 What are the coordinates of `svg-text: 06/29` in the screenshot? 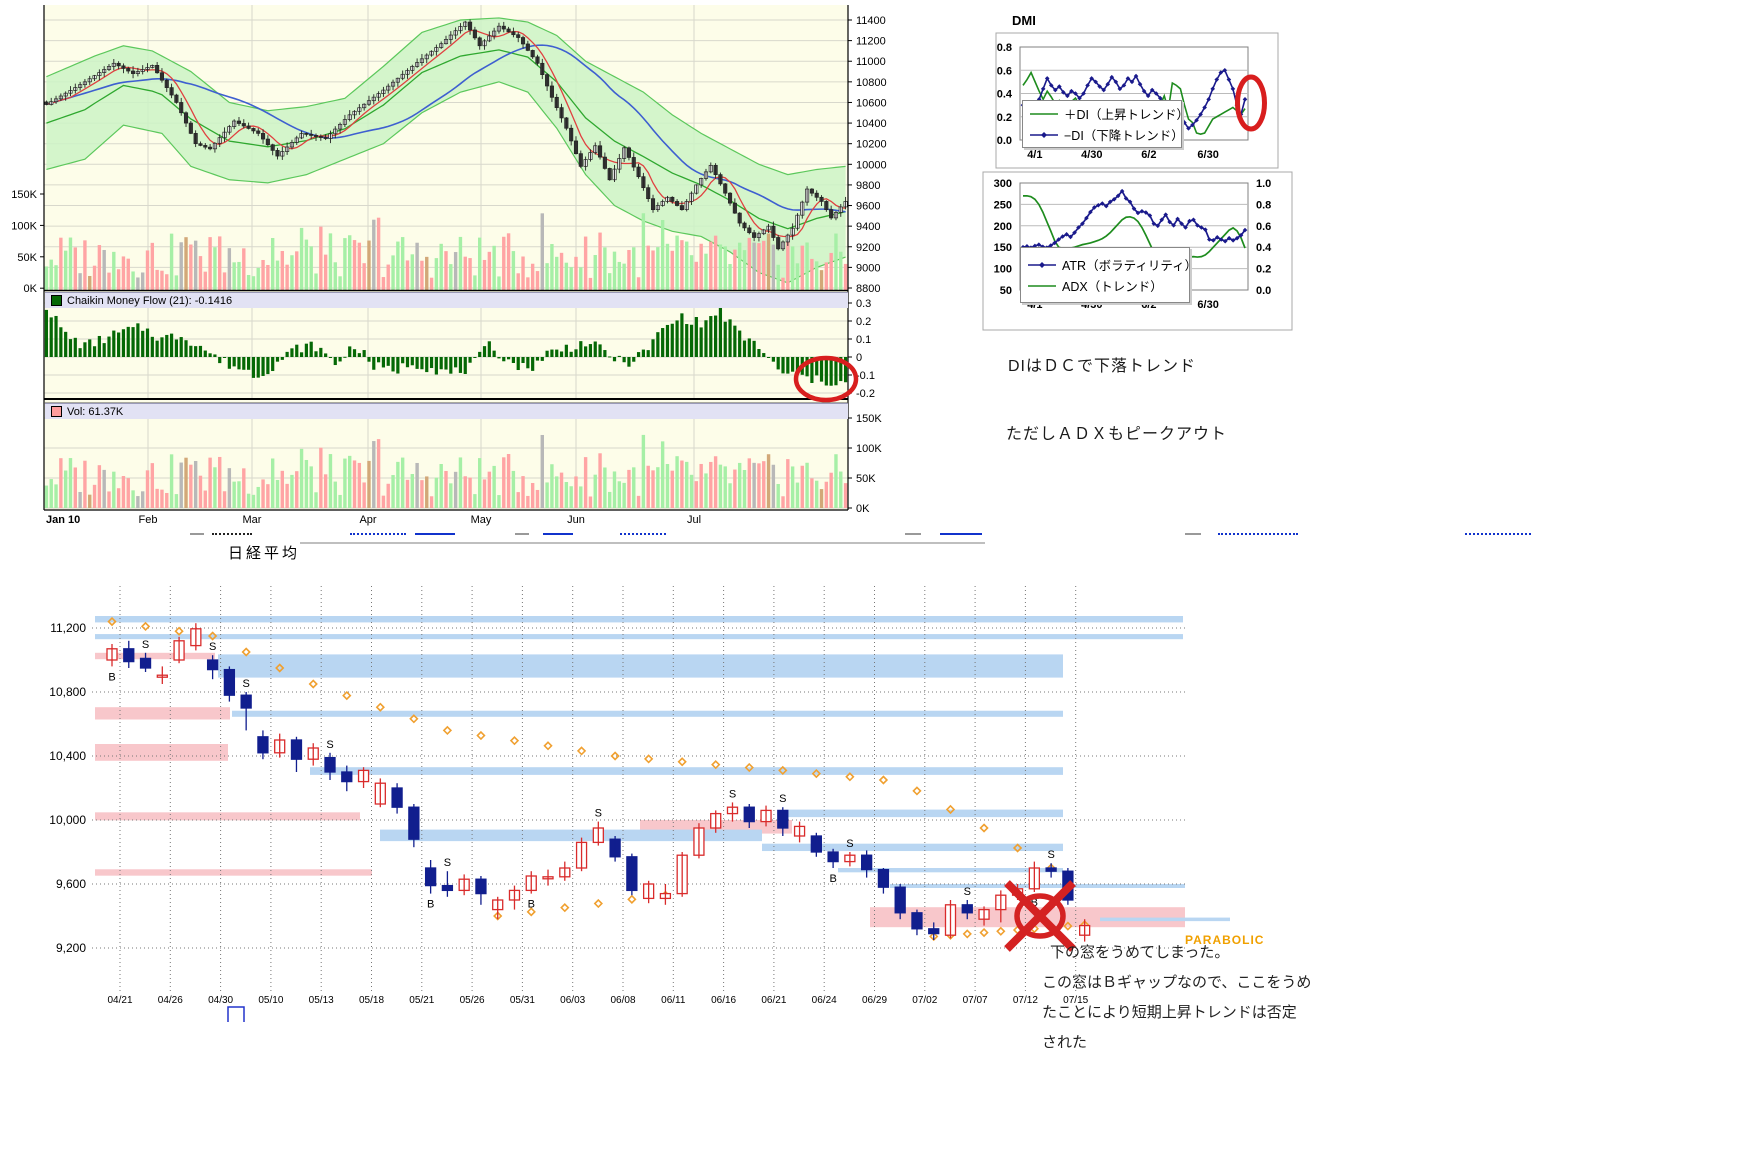 It's located at (874, 1000).